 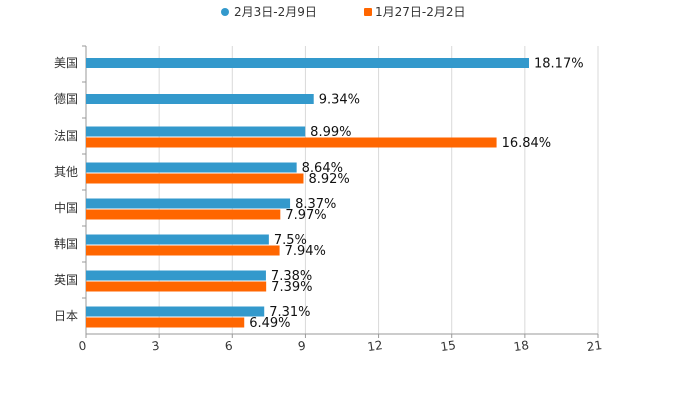 I want to click on x-tick-label-12: 12, so click(x=374, y=346).